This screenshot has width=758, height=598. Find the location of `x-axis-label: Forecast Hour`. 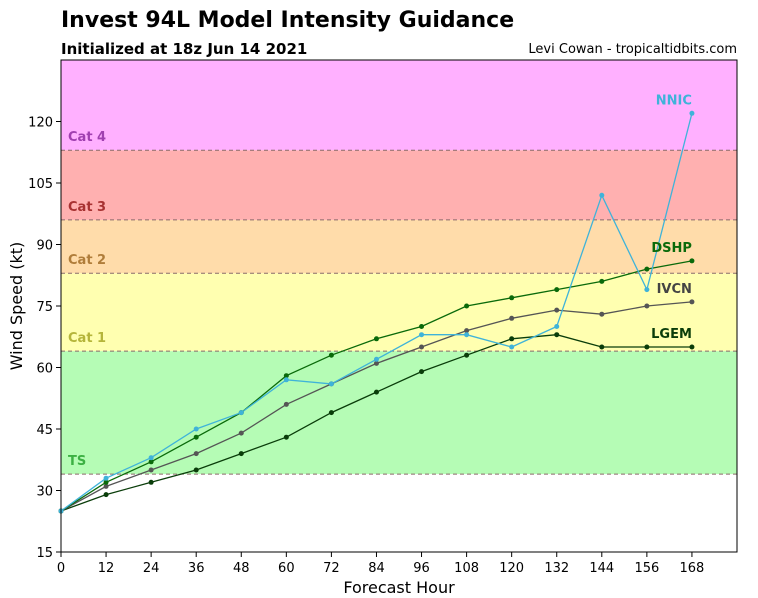

x-axis-label: Forecast Hour is located at coordinates (399, 587).